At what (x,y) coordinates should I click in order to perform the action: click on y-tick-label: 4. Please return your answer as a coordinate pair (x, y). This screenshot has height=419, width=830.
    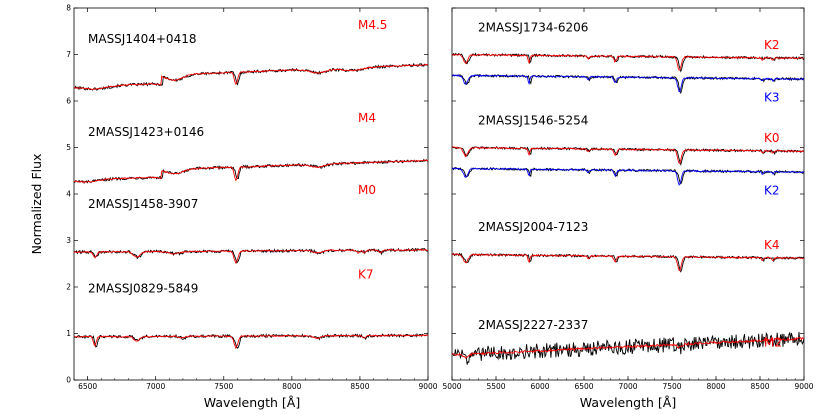
    Looking at the image, I should click on (68, 194).